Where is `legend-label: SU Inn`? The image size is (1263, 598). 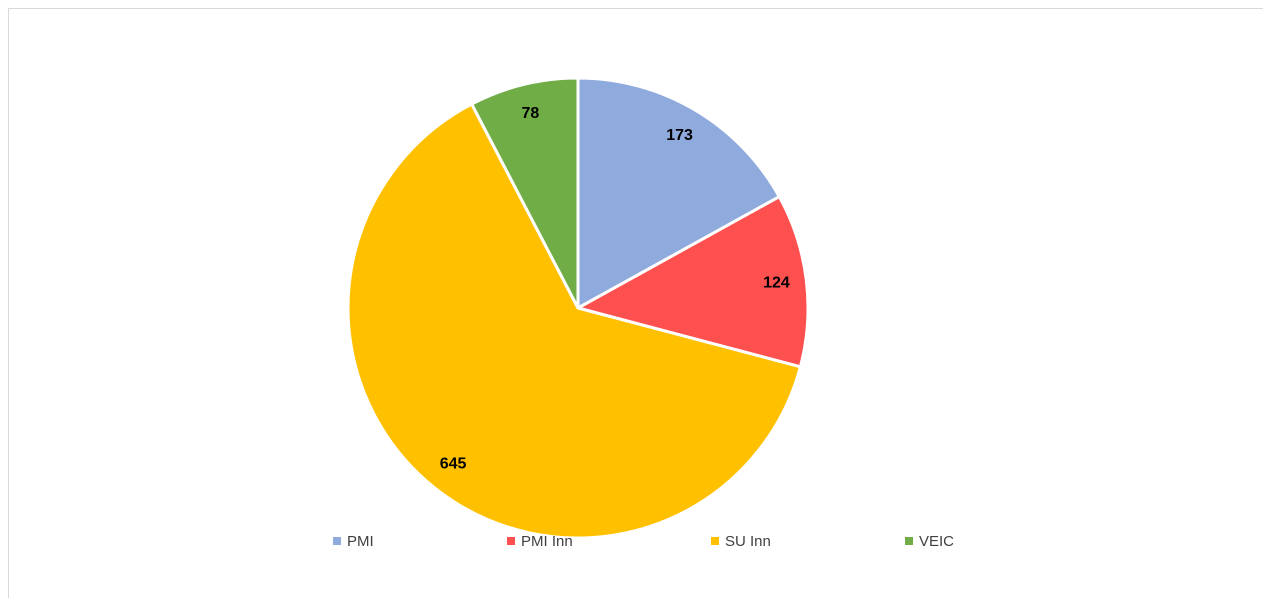
legend-label: SU Inn is located at coordinates (748, 541).